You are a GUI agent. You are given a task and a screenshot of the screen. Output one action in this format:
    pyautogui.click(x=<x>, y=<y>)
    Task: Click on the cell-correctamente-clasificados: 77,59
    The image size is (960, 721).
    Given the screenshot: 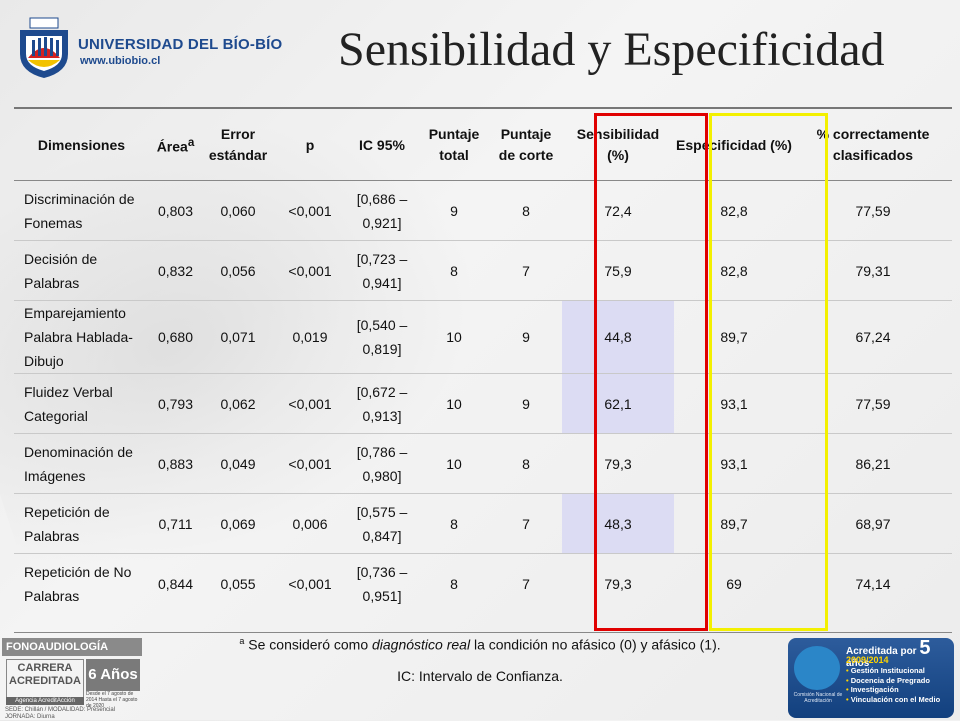 What is the action you would take?
    pyautogui.click(x=873, y=403)
    